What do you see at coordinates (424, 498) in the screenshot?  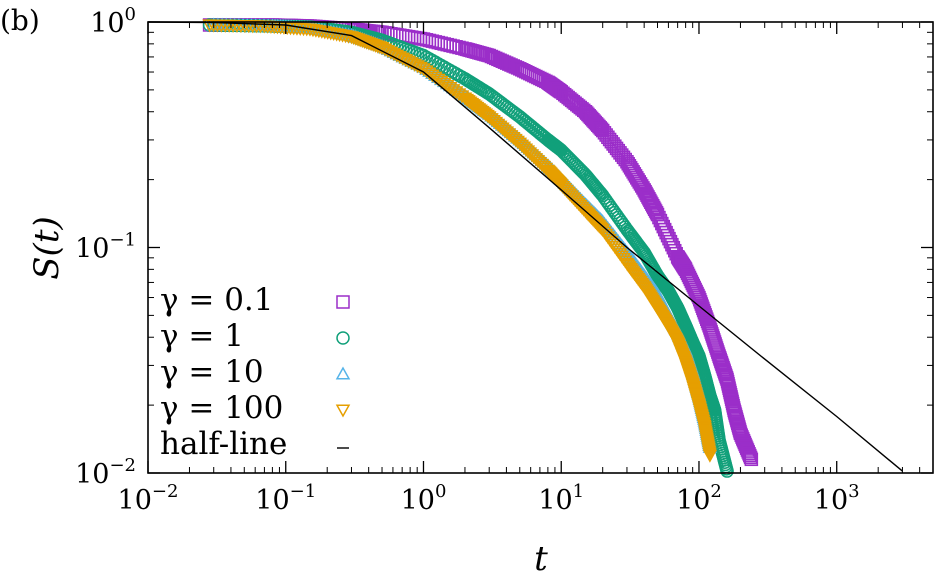 I see `x-tick-label: 10⁰` at bounding box center [424, 498].